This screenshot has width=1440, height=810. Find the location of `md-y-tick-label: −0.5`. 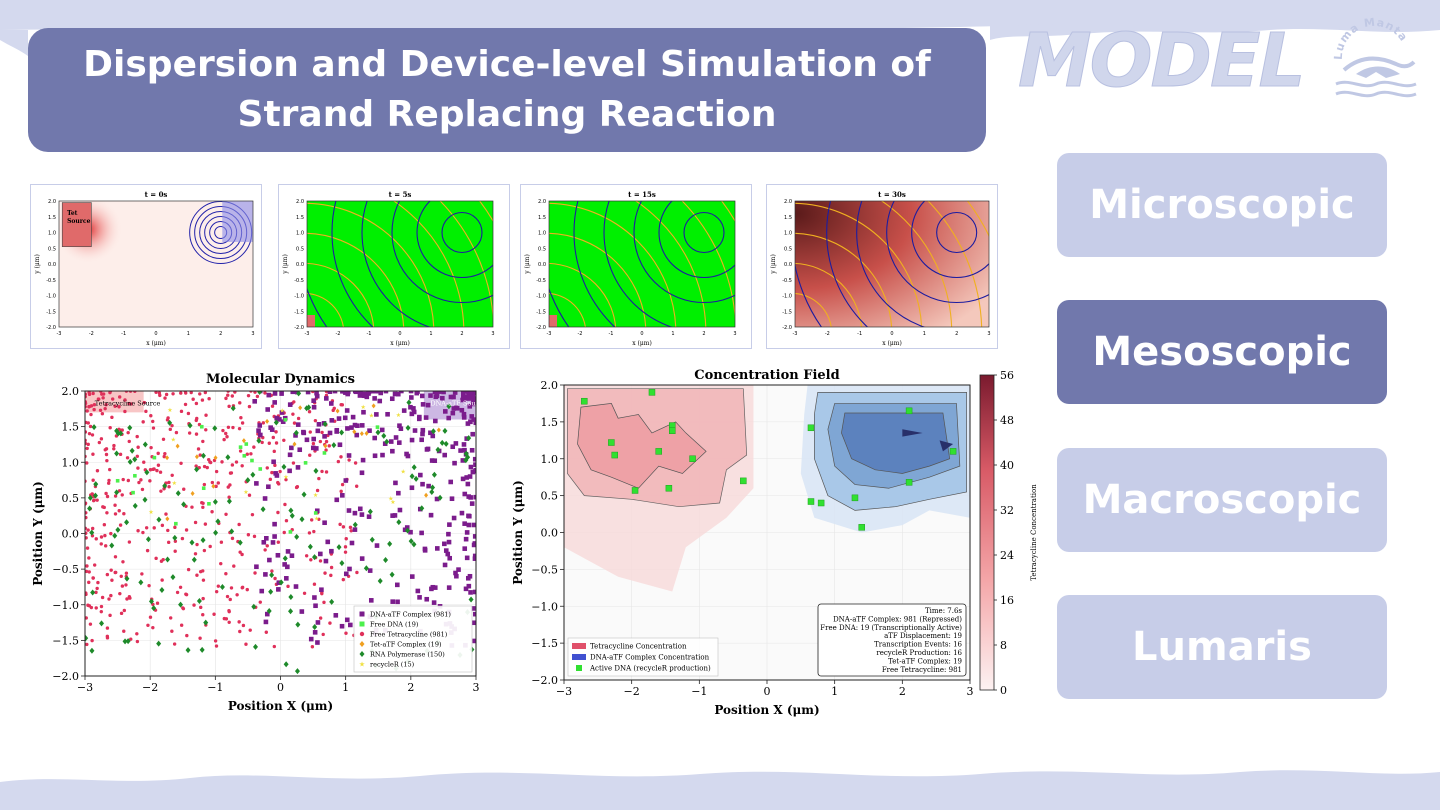

md-y-tick-label: −0.5 is located at coordinates (65, 569).